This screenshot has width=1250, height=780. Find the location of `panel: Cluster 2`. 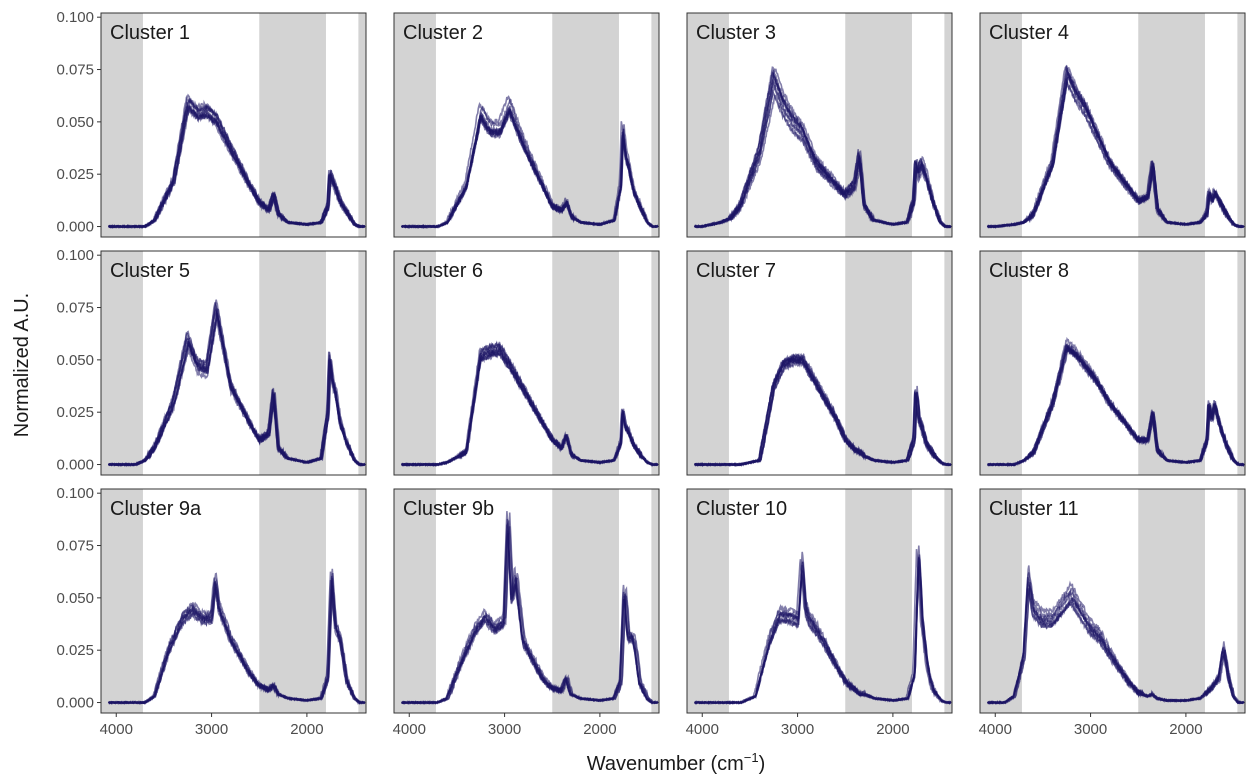

panel: Cluster 2 is located at coordinates (526, 125).